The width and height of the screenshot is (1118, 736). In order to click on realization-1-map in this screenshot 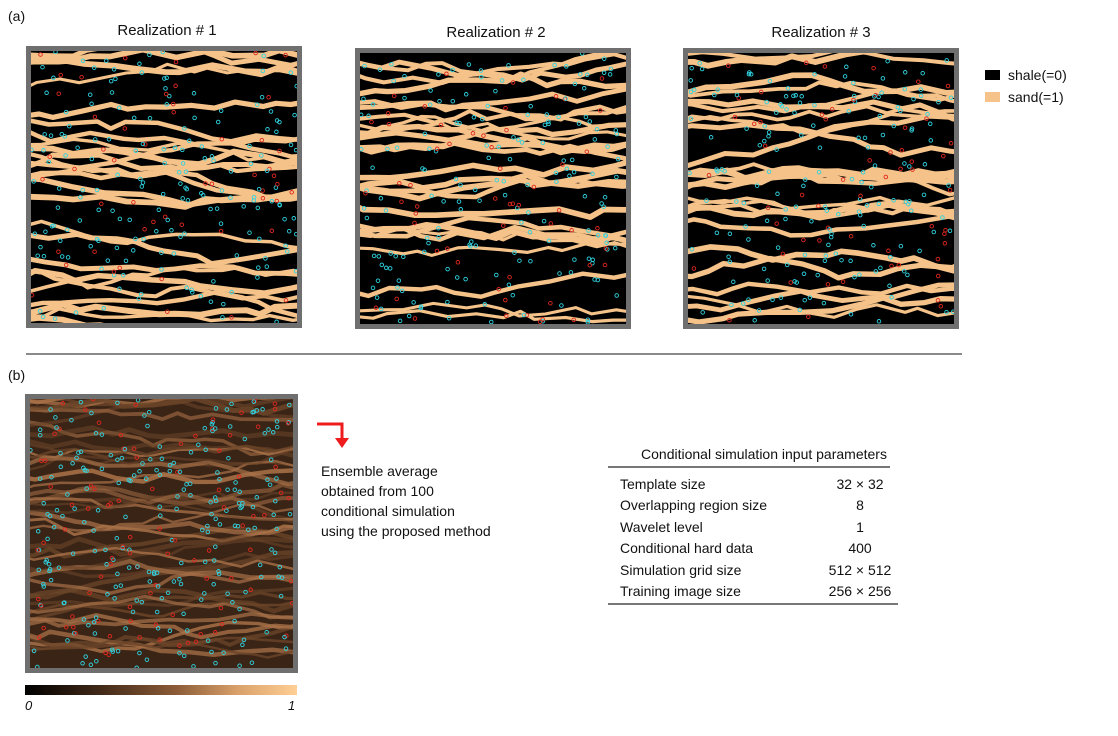, I will do `click(164, 187)`.